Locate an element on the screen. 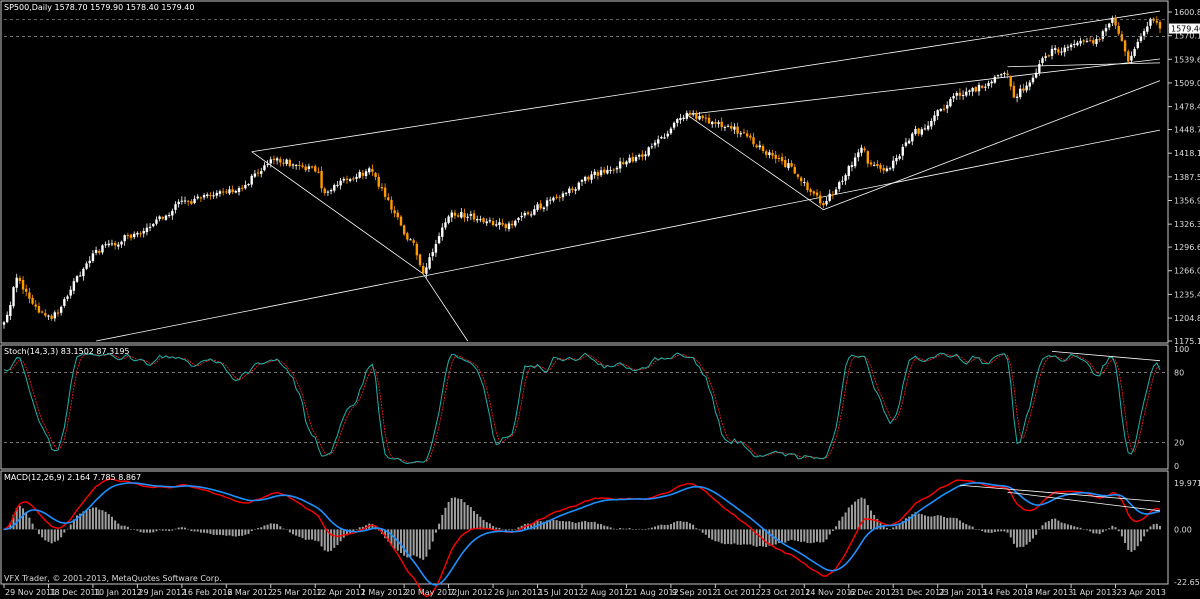 This screenshot has width=1200, height=599. price-tick-label: 1235.40 is located at coordinates (1187, 294).